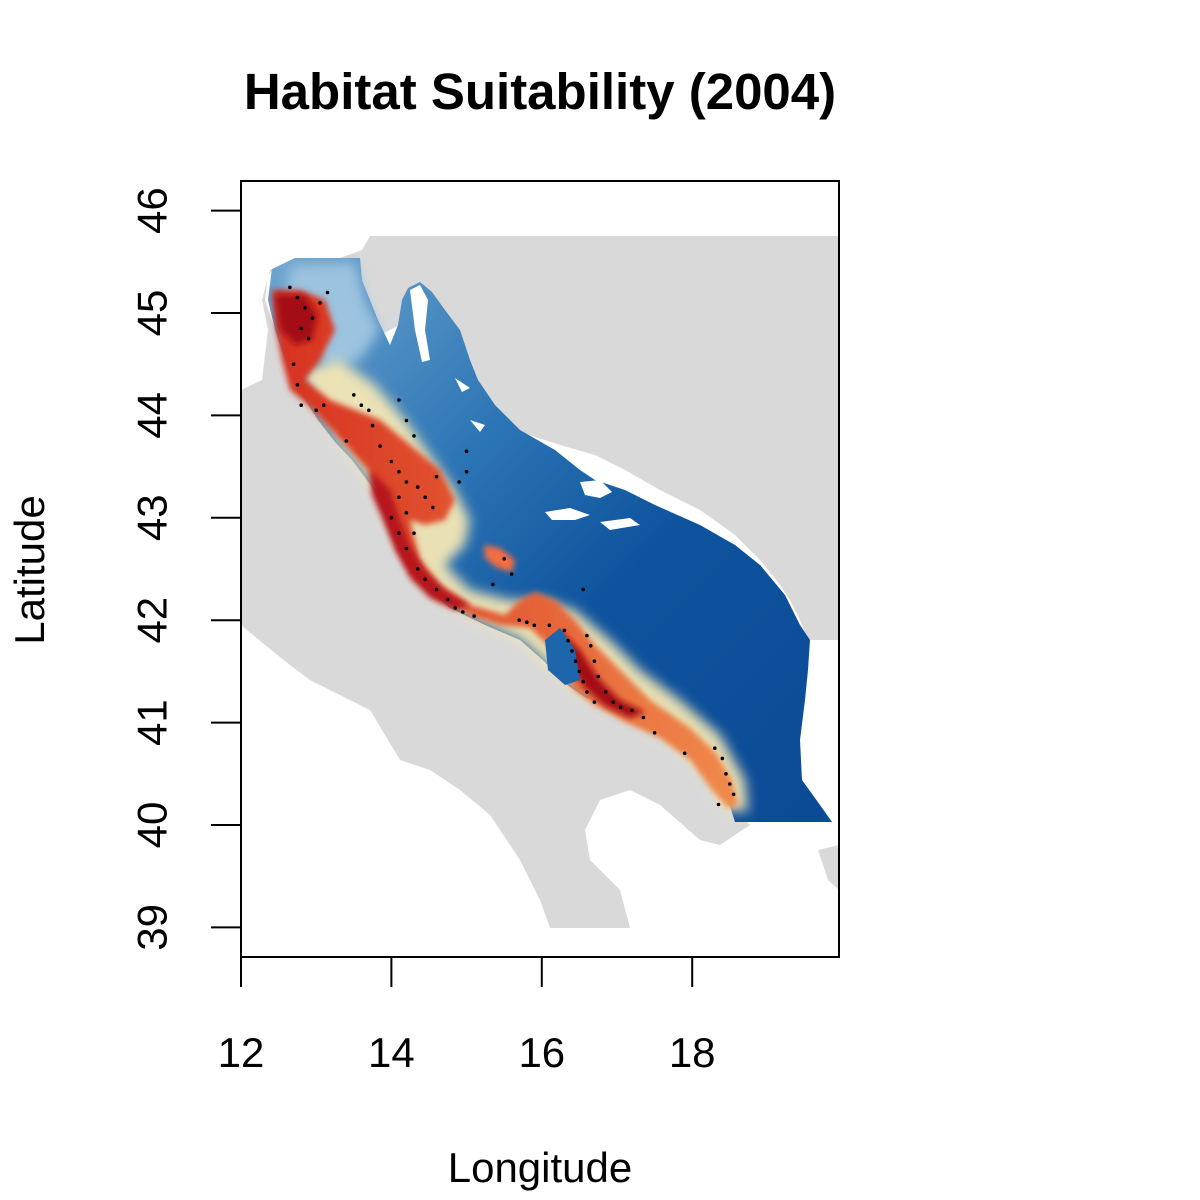 This screenshot has width=1200, height=1200. Describe the element at coordinates (152, 927) in the screenshot. I see `y-tick-label: 39` at that location.